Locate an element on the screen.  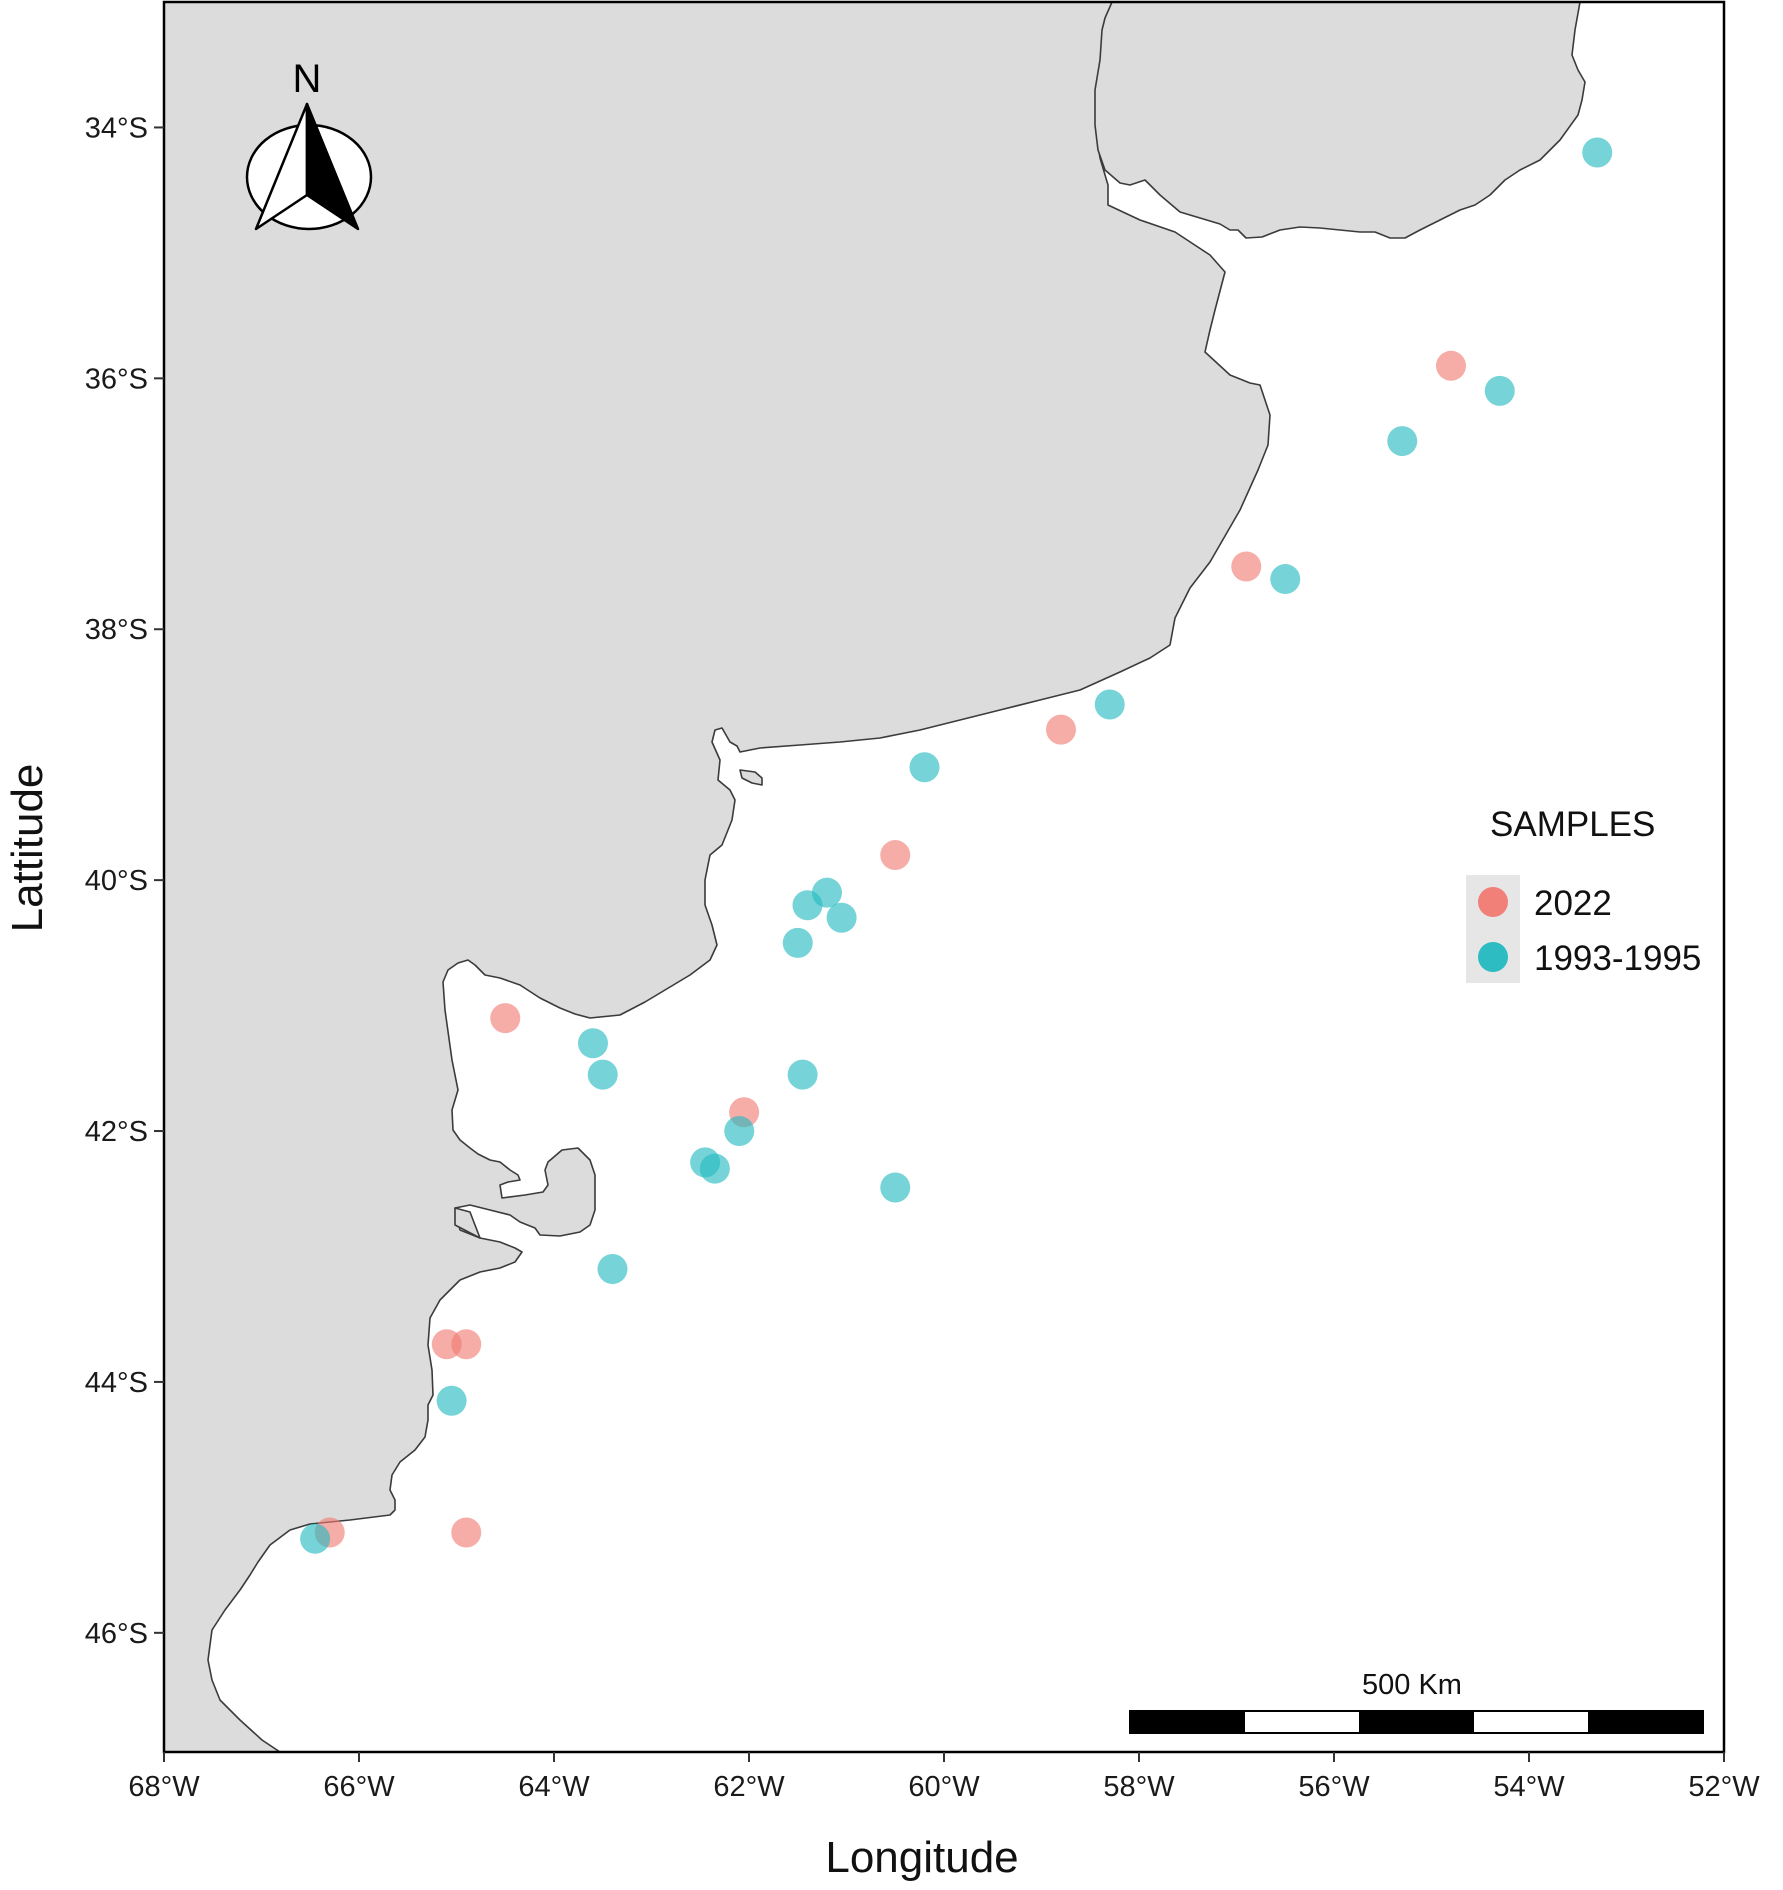
x-axis: 68°W 66°W 64°W 62°W 60°W 58°W 56°W 54°W 52°W is located at coordinates (944, 1777).